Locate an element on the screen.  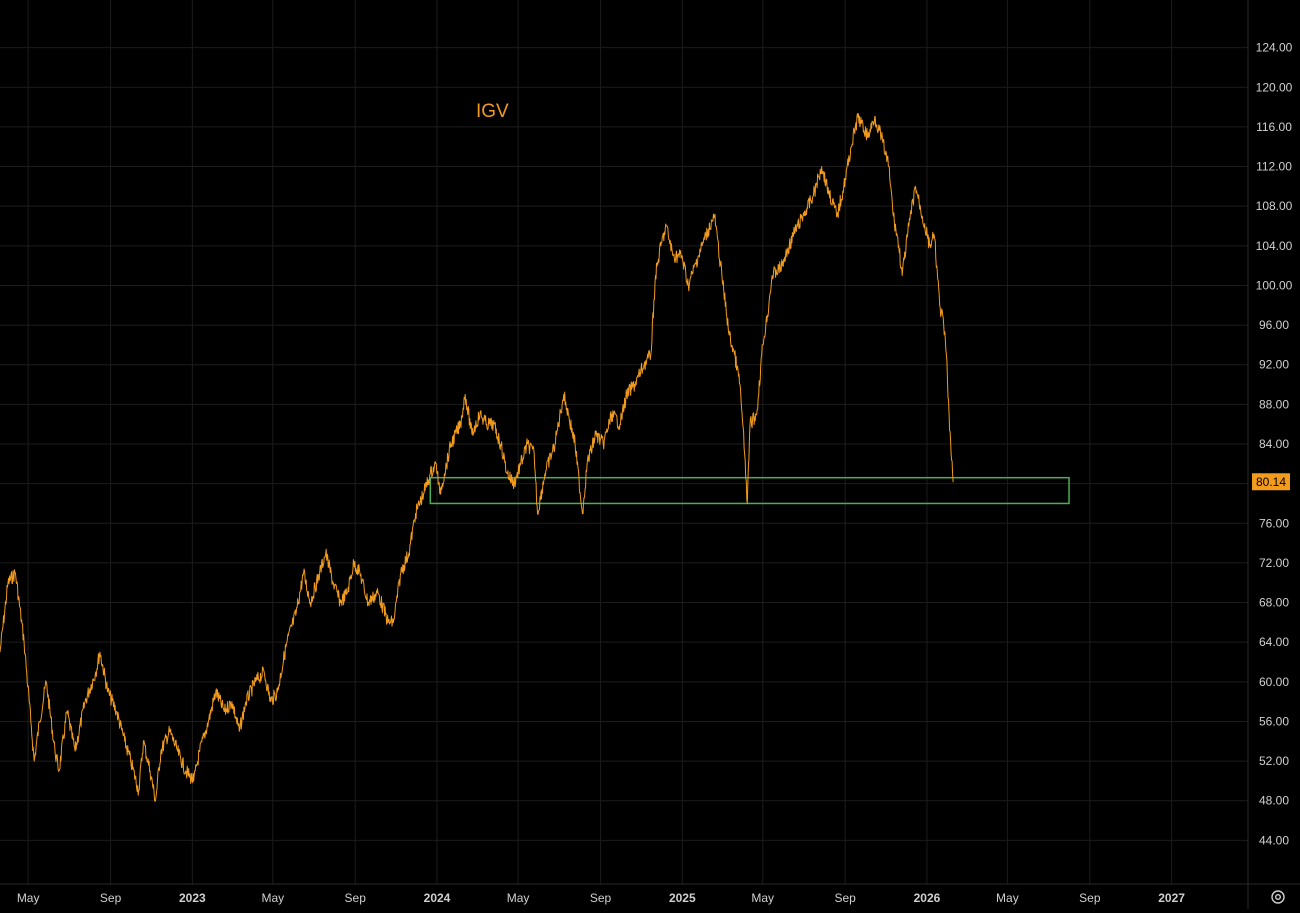
y-tick-label: 88.00 is located at coordinates (1274, 404).